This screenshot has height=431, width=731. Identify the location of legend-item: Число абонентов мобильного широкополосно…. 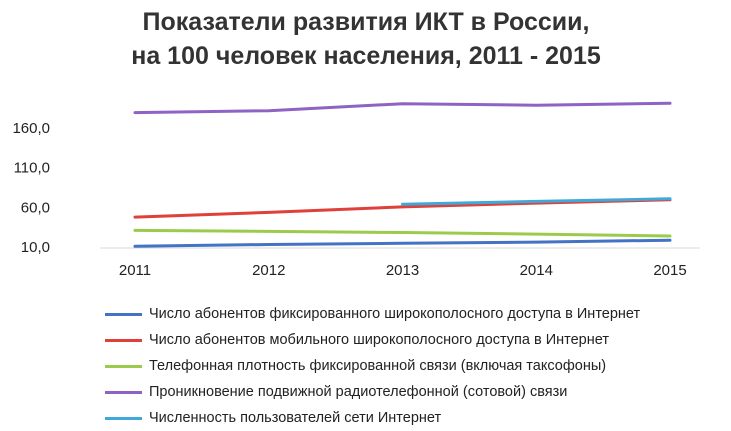
(415, 340).